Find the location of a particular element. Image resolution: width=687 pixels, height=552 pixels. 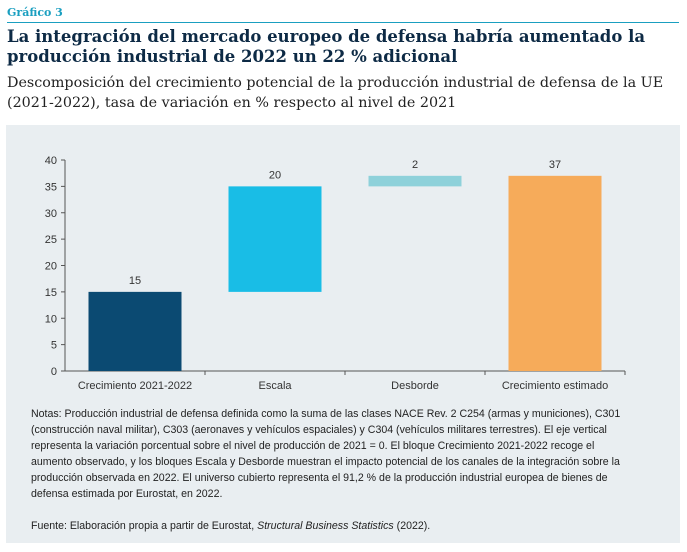

data-label: 37 is located at coordinates (555, 165).